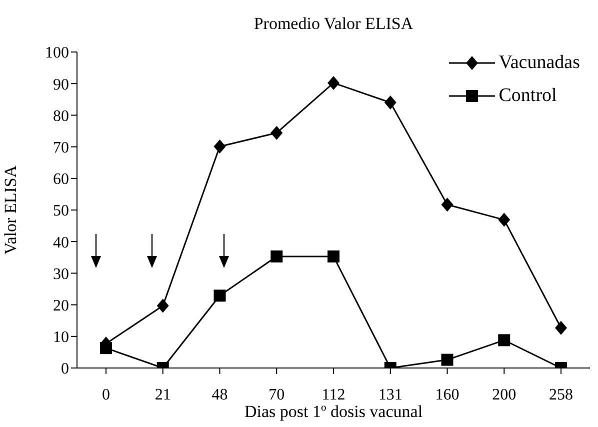 The height and width of the screenshot is (427, 598). Describe the element at coordinates (334, 395) in the screenshot. I see `x-tick-label: 112` at that location.